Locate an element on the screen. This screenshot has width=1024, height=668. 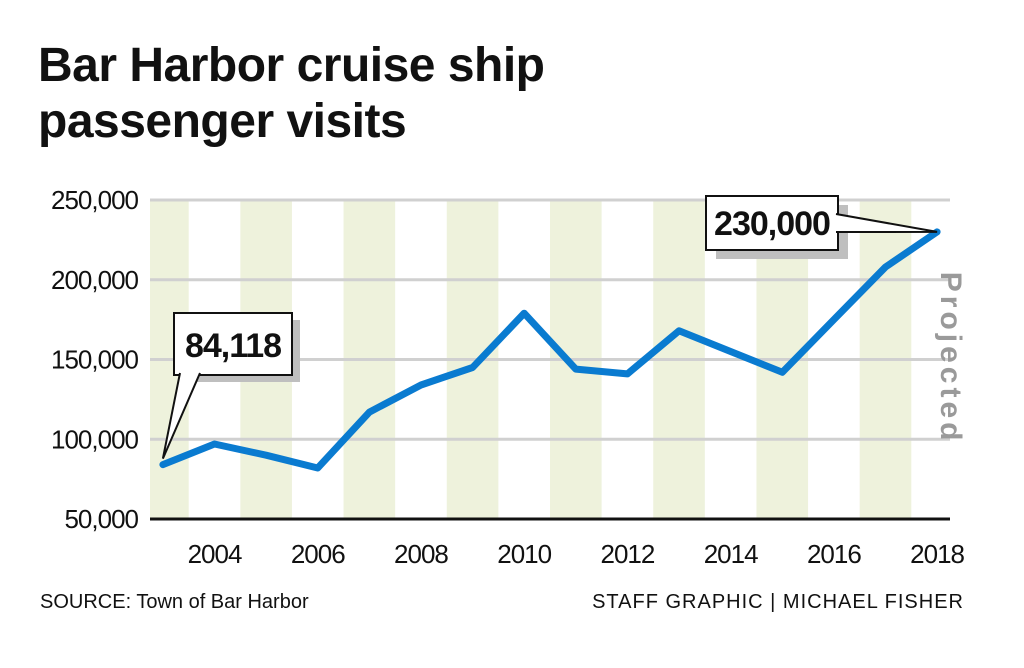
callout-start-pointer is located at coordinates (181, 415).